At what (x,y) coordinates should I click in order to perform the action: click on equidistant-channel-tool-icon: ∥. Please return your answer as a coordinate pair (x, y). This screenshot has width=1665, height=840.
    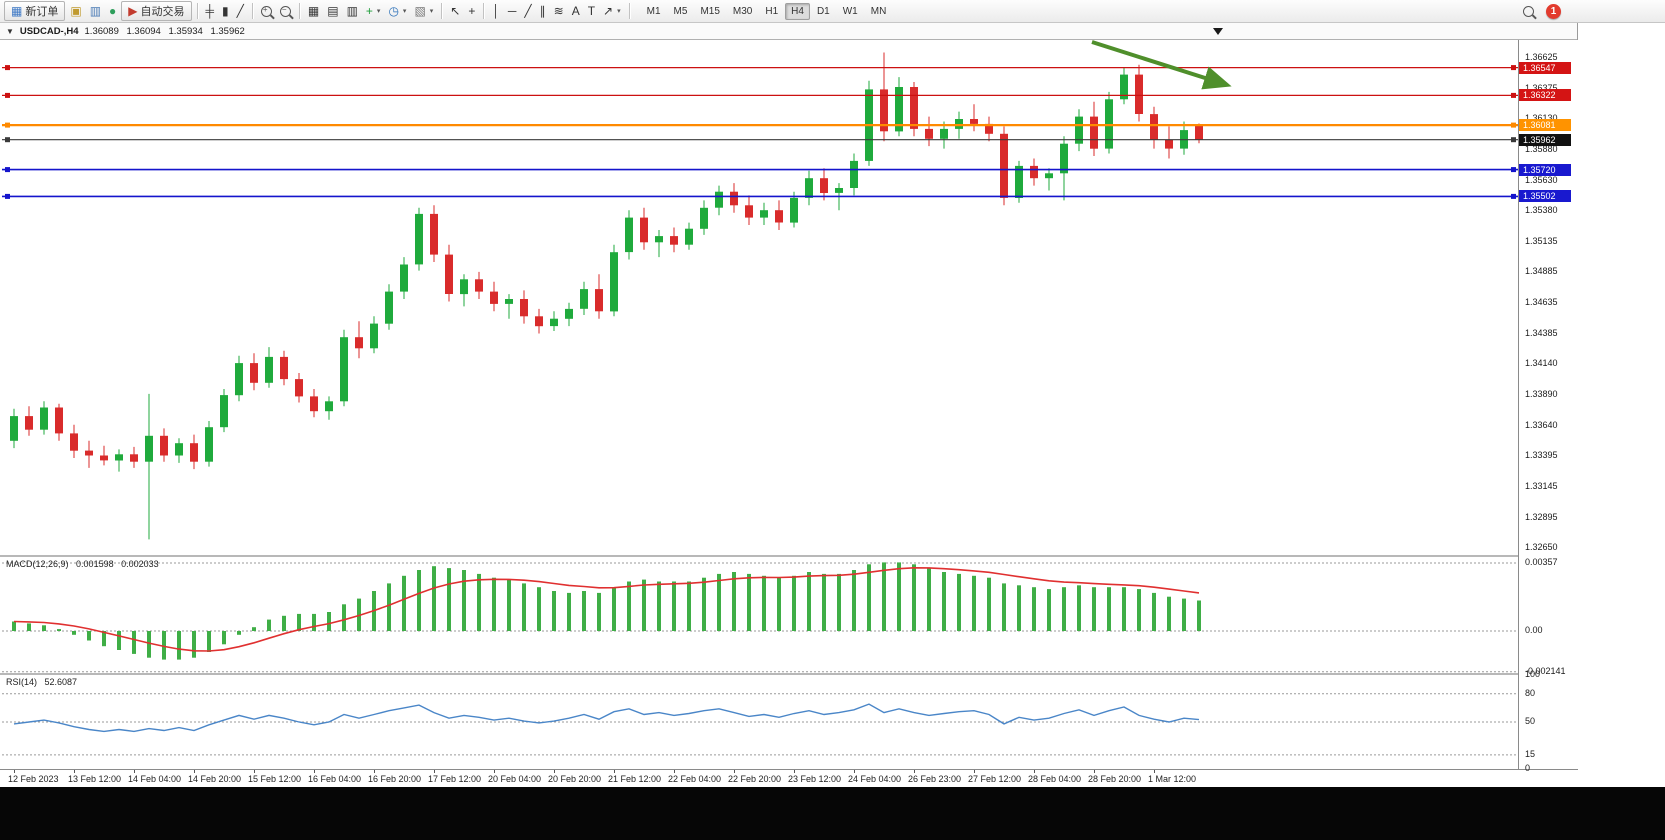
    Looking at the image, I should click on (543, 11).